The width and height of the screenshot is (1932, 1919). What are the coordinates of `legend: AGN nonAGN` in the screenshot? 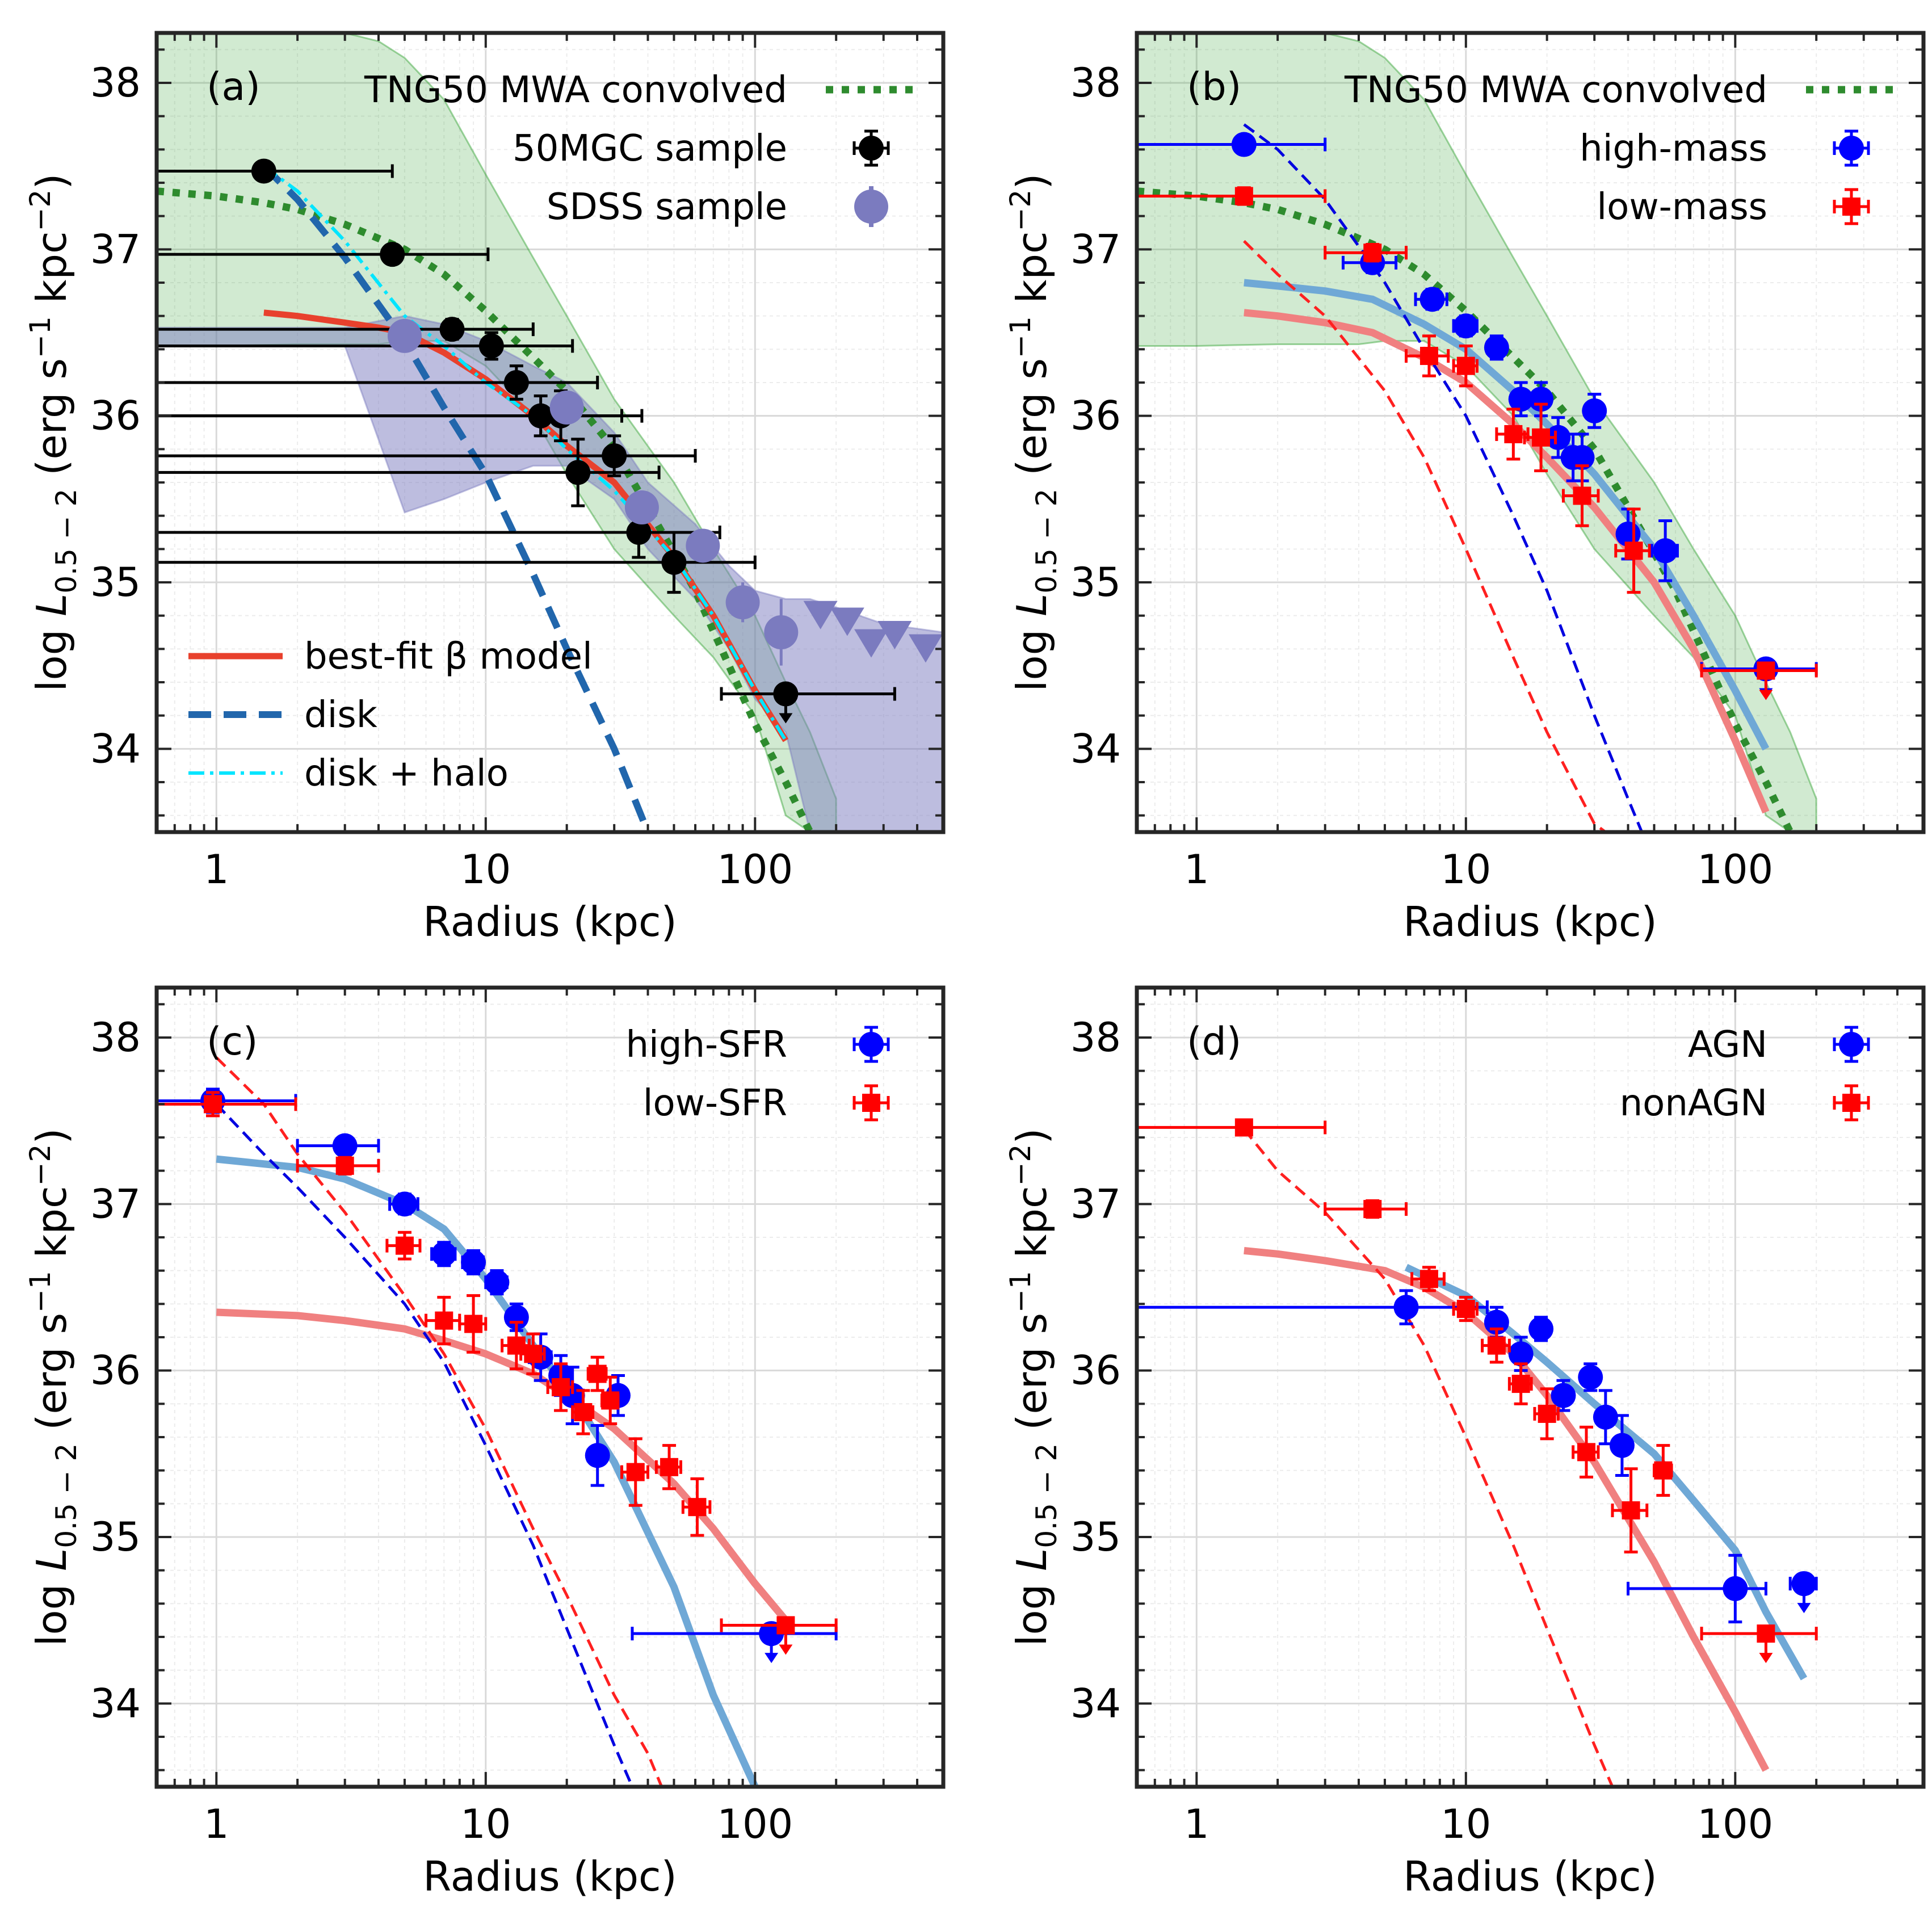 It's located at (1745, 1074).